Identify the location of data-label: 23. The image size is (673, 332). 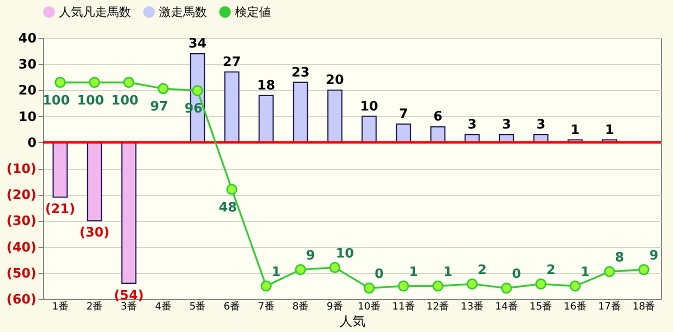
(300, 72).